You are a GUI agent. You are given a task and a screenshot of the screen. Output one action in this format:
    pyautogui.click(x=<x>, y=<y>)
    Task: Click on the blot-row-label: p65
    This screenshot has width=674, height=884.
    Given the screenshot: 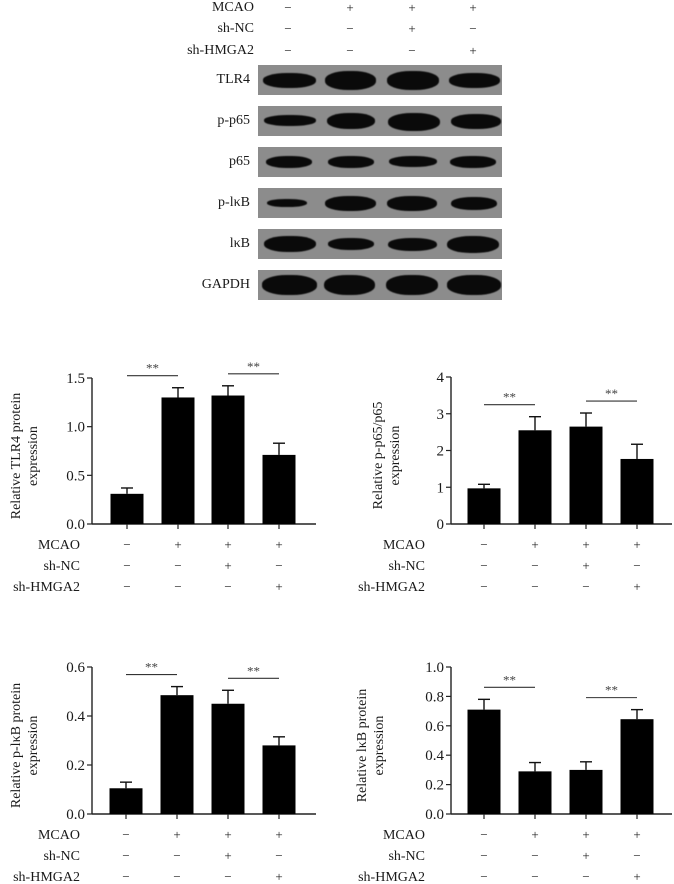 What is the action you would take?
    pyautogui.click(x=239, y=161)
    